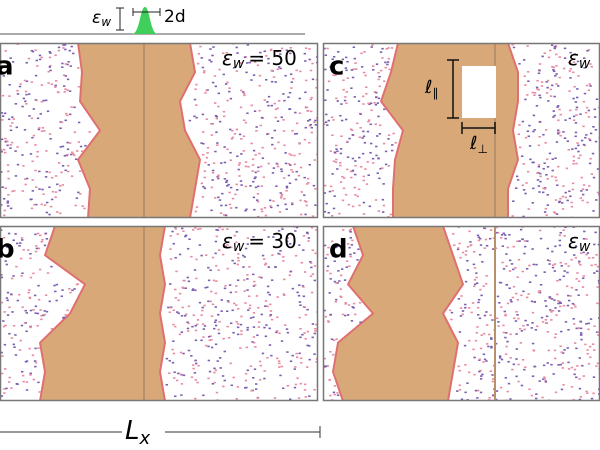 Image resolution: width=600 pixels, height=450 pixels. What do you see at coordinates (431, 88) in the screenshot?
I see `l-parallel: ℓ∥` at bounding box center [431, 88].